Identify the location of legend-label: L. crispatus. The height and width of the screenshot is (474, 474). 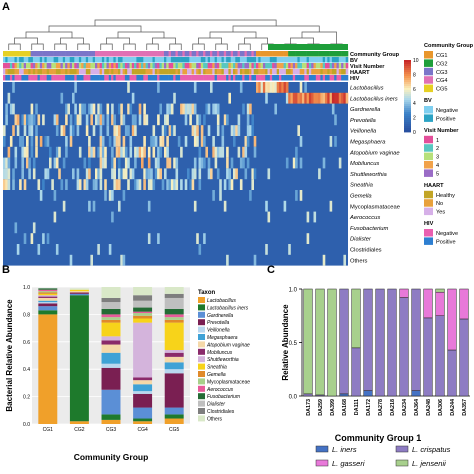
(431, 449).